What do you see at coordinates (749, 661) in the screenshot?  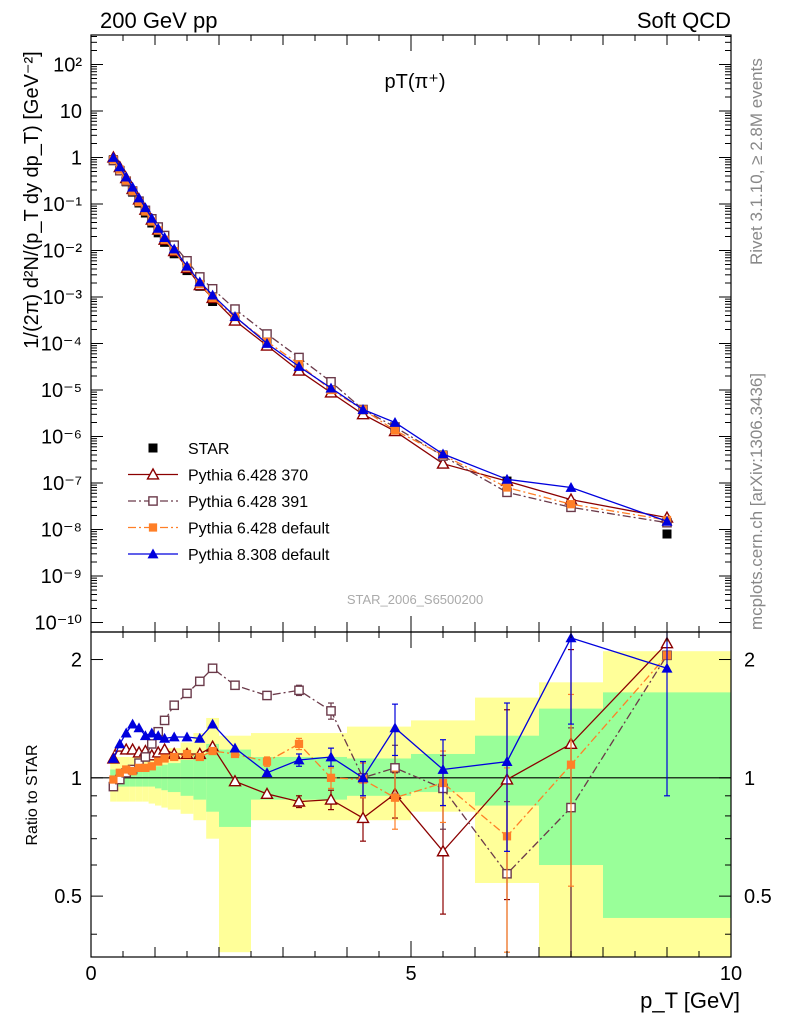 I see `ratio-y-tick-label-right: 2` at bounding box center [749, 661].